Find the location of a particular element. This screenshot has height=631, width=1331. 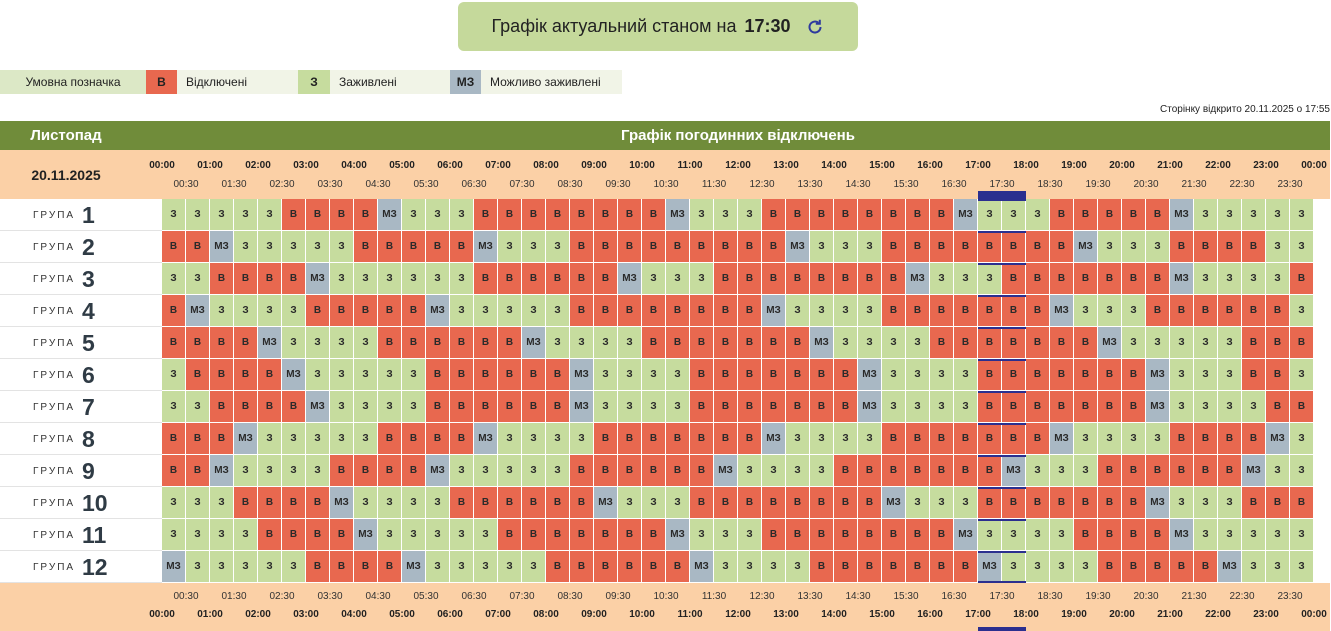

half-hour-label: 10:30 is located at coordinates (666, 596).